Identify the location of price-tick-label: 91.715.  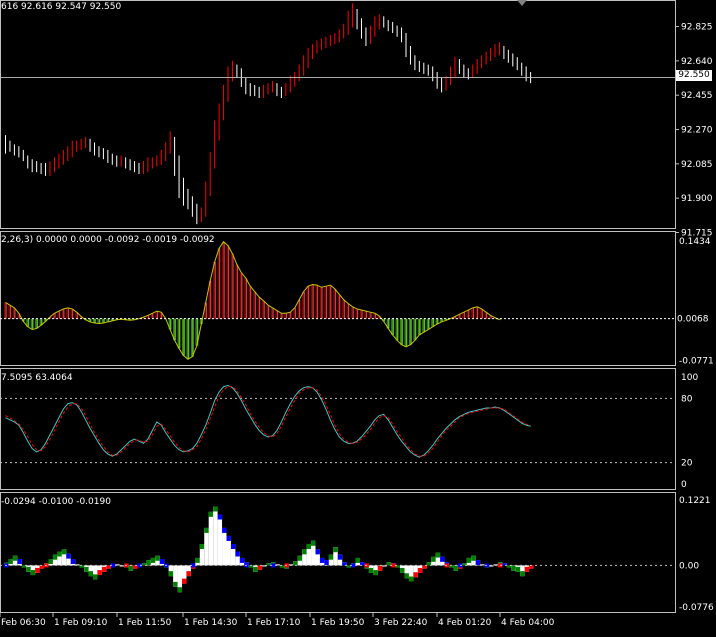
(697, 233).